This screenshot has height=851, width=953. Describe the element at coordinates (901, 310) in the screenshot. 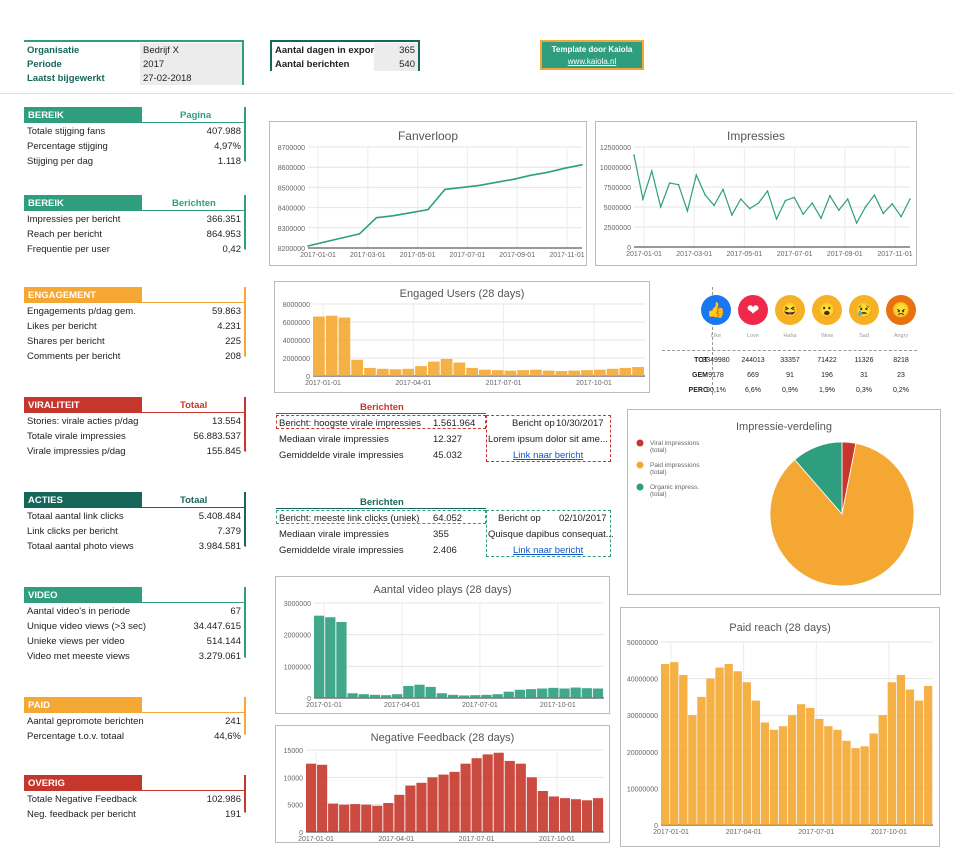

I see `angry-icon: 😠` at that location.